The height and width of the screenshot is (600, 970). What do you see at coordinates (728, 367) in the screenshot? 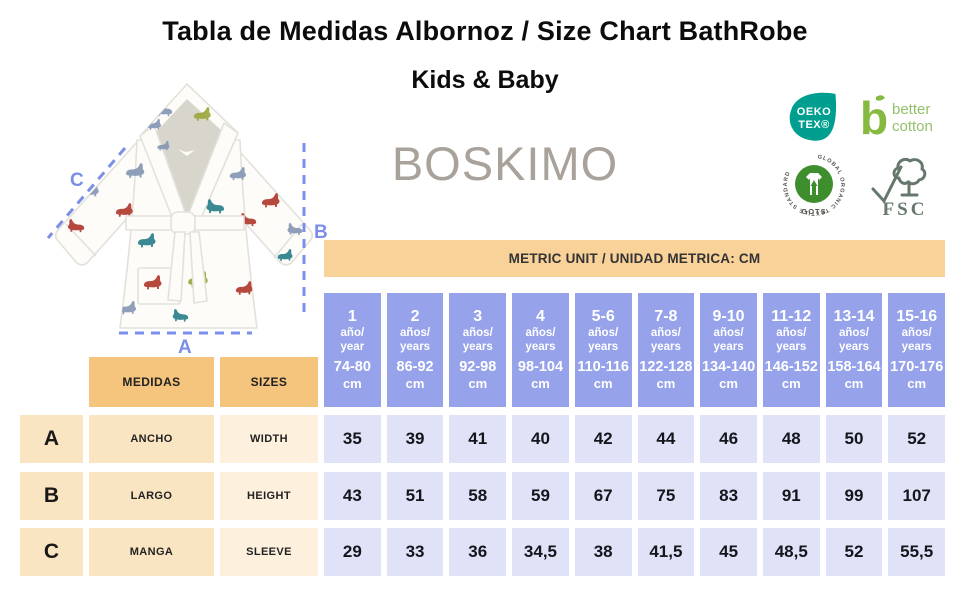
I see `height-range: 134-140` at bounding box center [728, 367].